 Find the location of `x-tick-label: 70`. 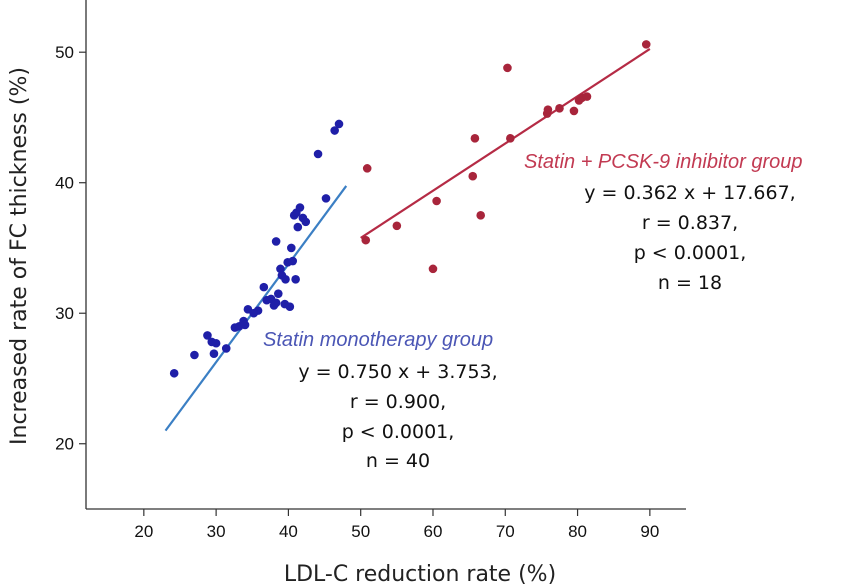

x-tick-label: 70 is located at coordinates (505, 531).